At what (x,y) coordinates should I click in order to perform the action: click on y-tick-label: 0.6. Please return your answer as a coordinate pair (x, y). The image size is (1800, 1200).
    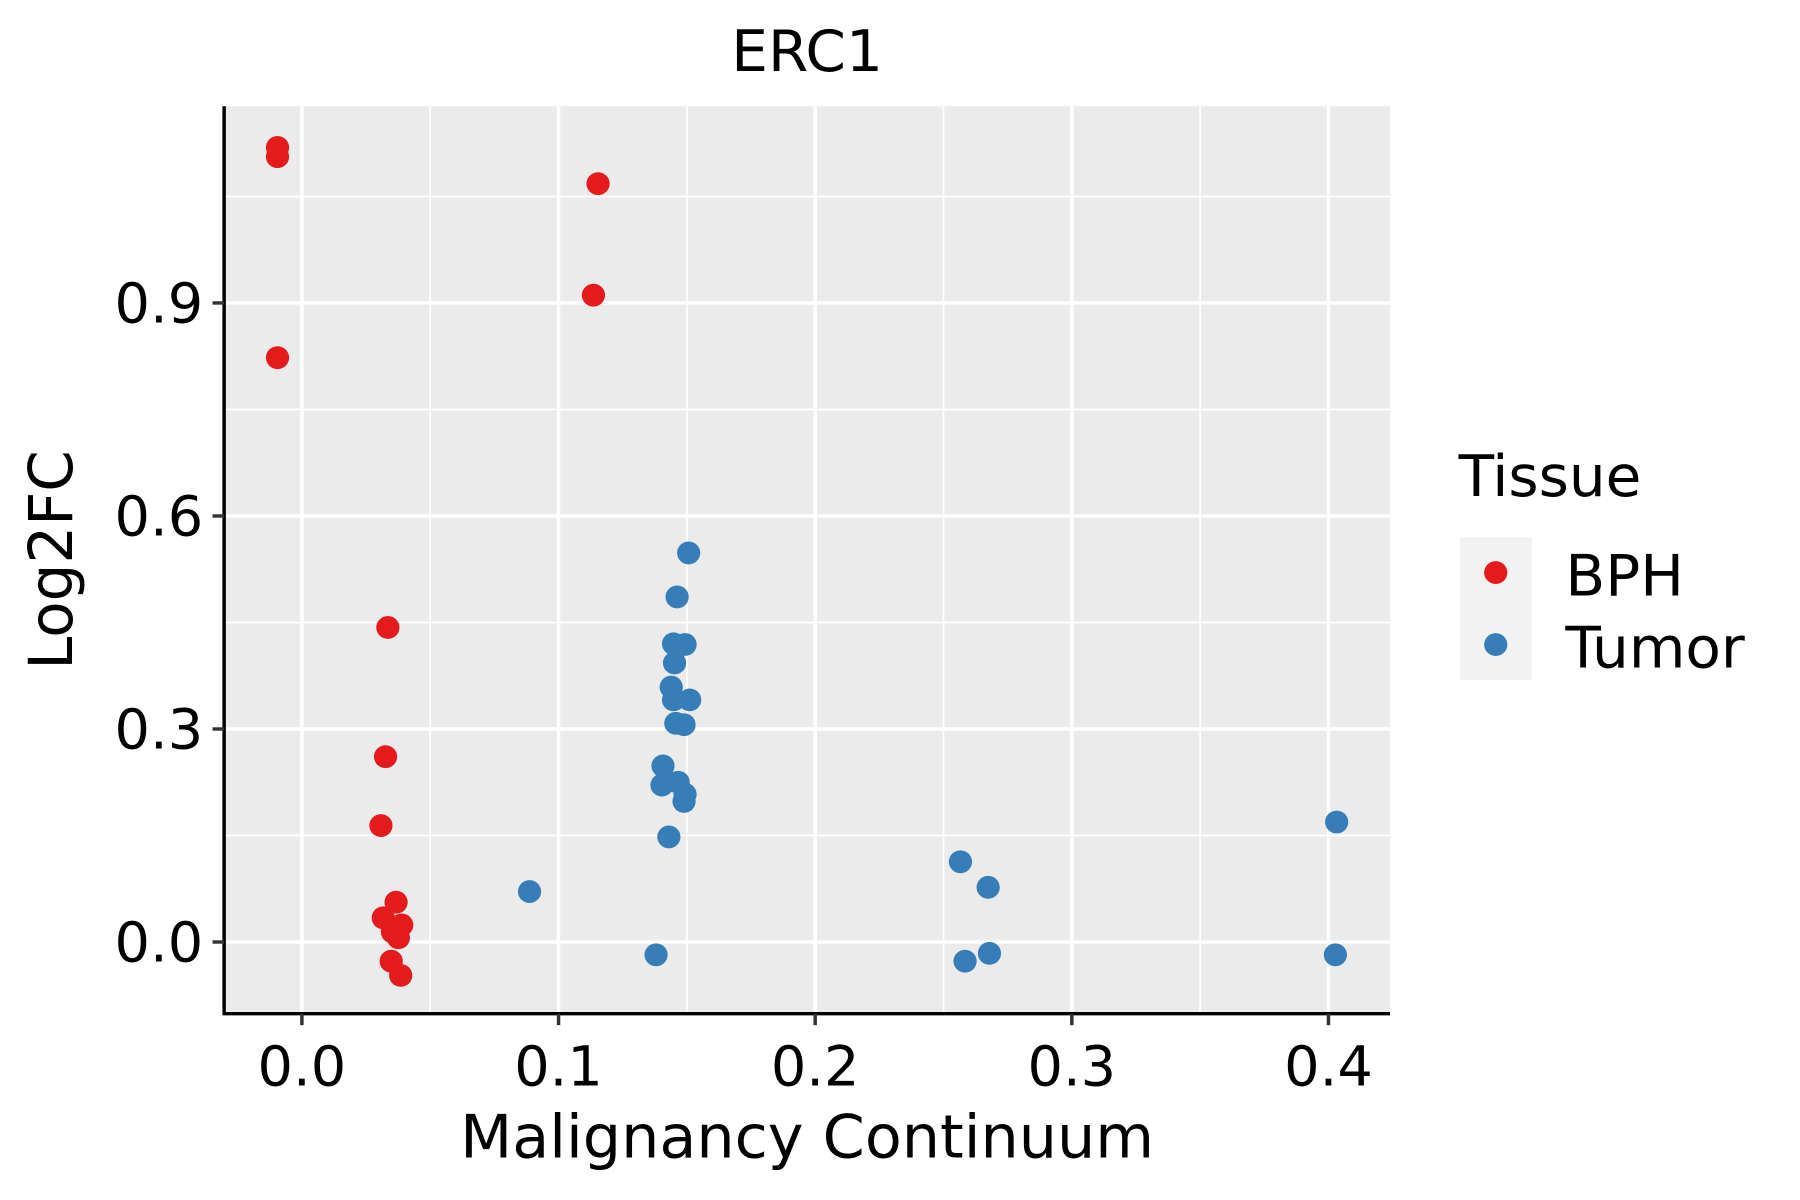
    Looking at the image, I should click on (159, 517).